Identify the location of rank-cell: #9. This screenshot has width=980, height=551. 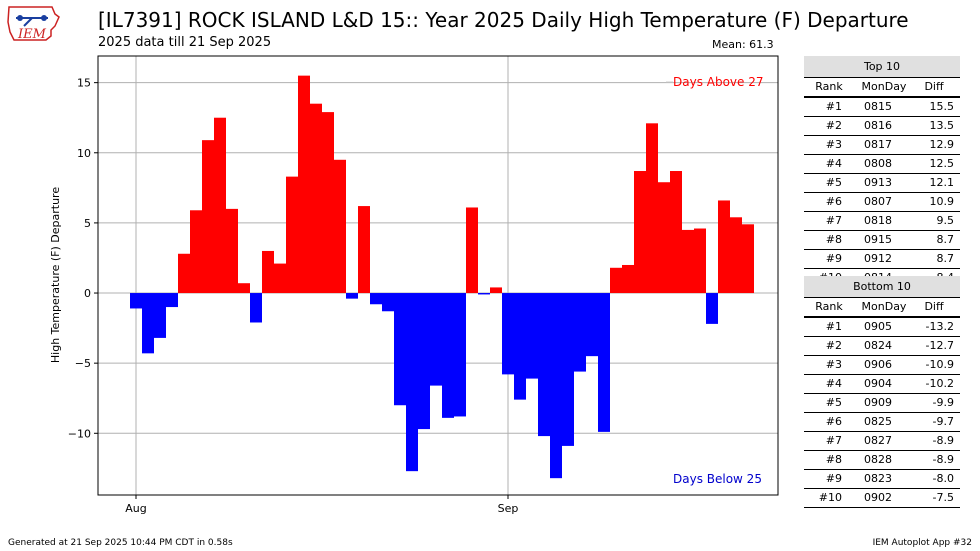
(833, 258).